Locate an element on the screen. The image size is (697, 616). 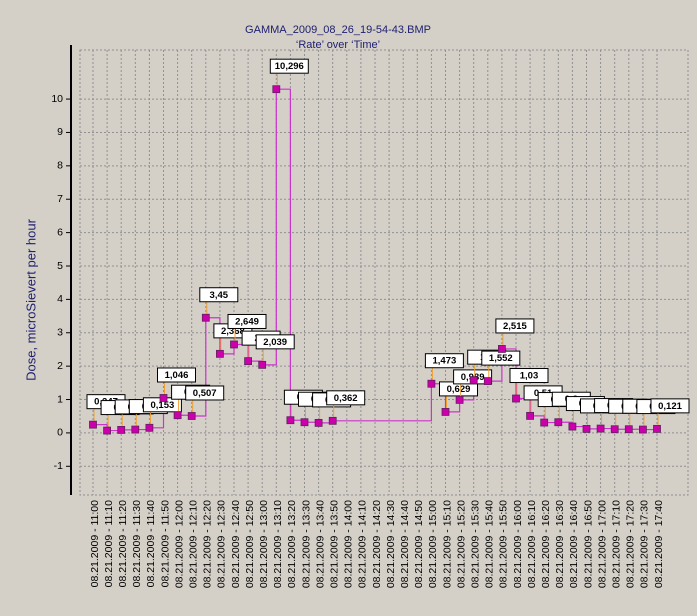
data-label: 1,03 is located at coordinates (529, 376).